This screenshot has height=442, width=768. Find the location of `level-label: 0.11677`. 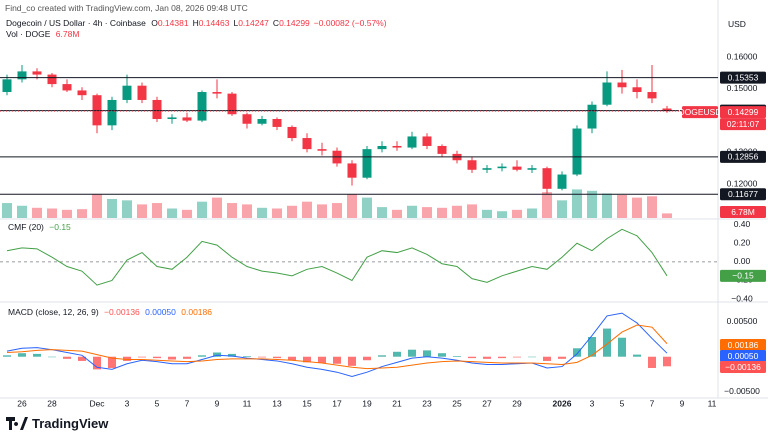

level-label: 0.11677 is located at coordinates (743, 194).